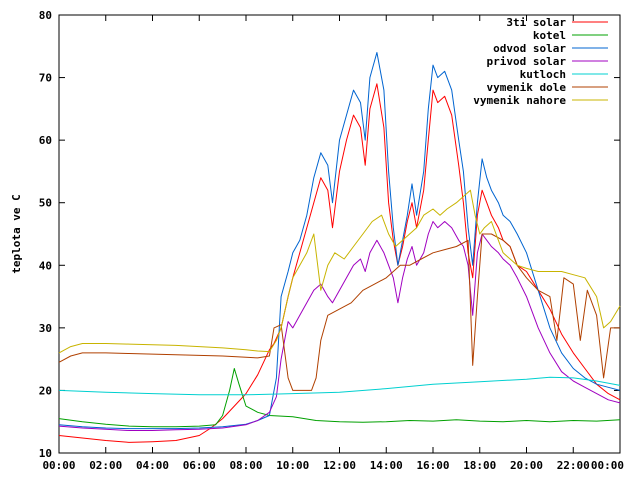  I want to click on legend-label: kutloch, so click(543, 74).